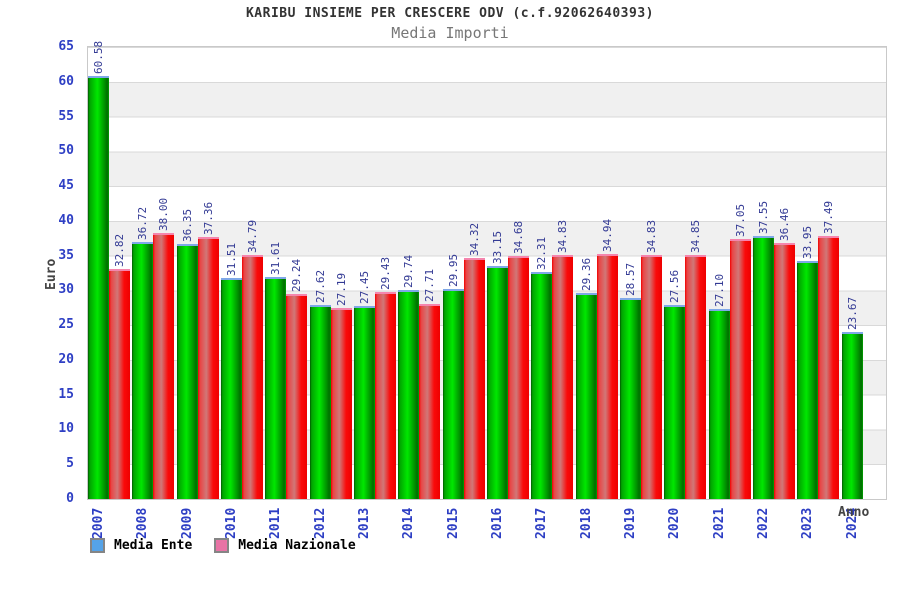  I want to click on x-tick-text: 2019, so click(630, 523).